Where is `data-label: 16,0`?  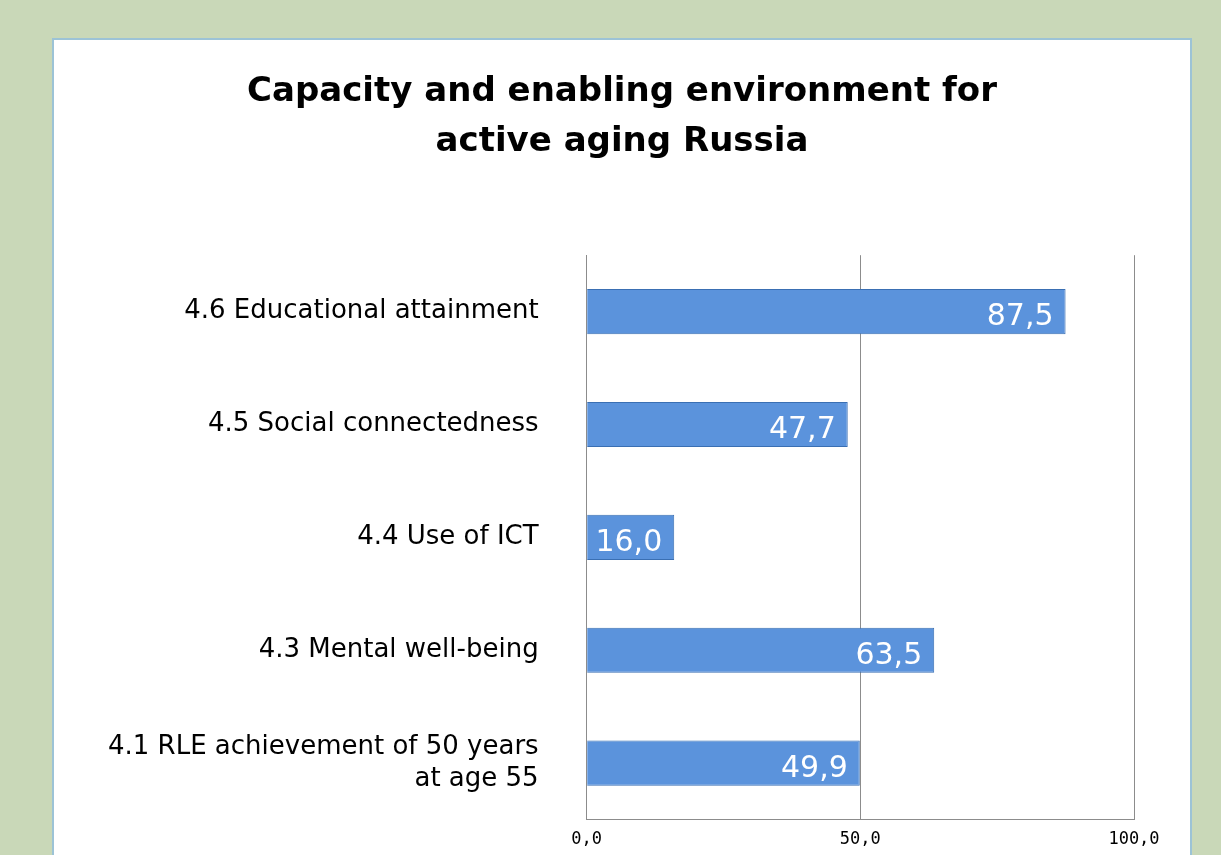
data-label: 16,0 is located at coordinates (629, 541).